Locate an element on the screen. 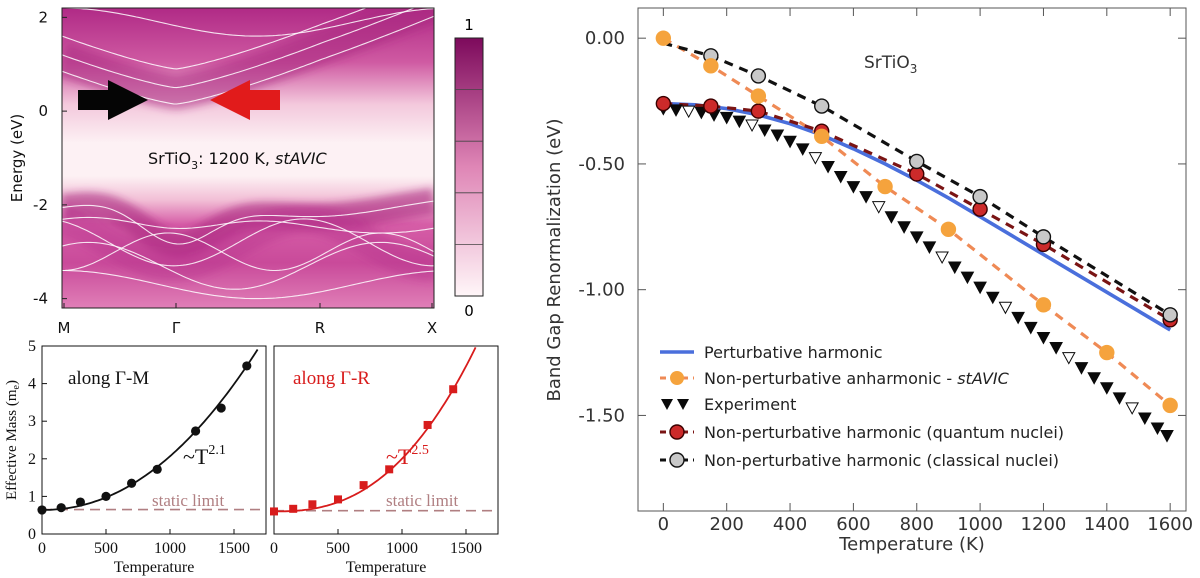  temperature-tick-label: 1400 is located at coordinates (1107, 524).